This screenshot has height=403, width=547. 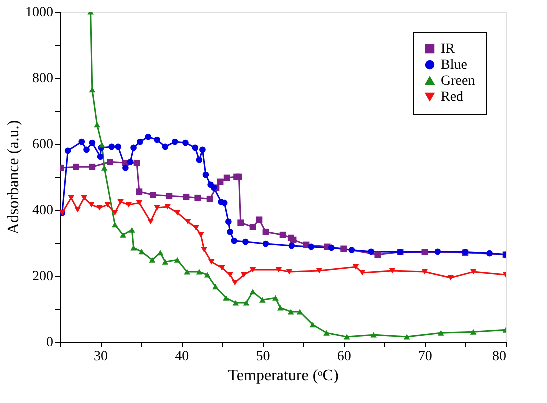 What do you see at coordinates (182, 357) in the screenshot?
I see `x-tick-label: 40` at bounding box center [182, 357].